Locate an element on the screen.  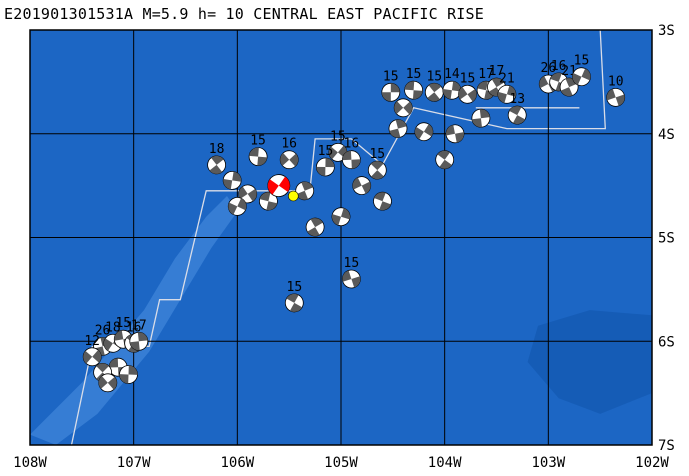
longitude-label: 108W is located at coordinates (30, 463).